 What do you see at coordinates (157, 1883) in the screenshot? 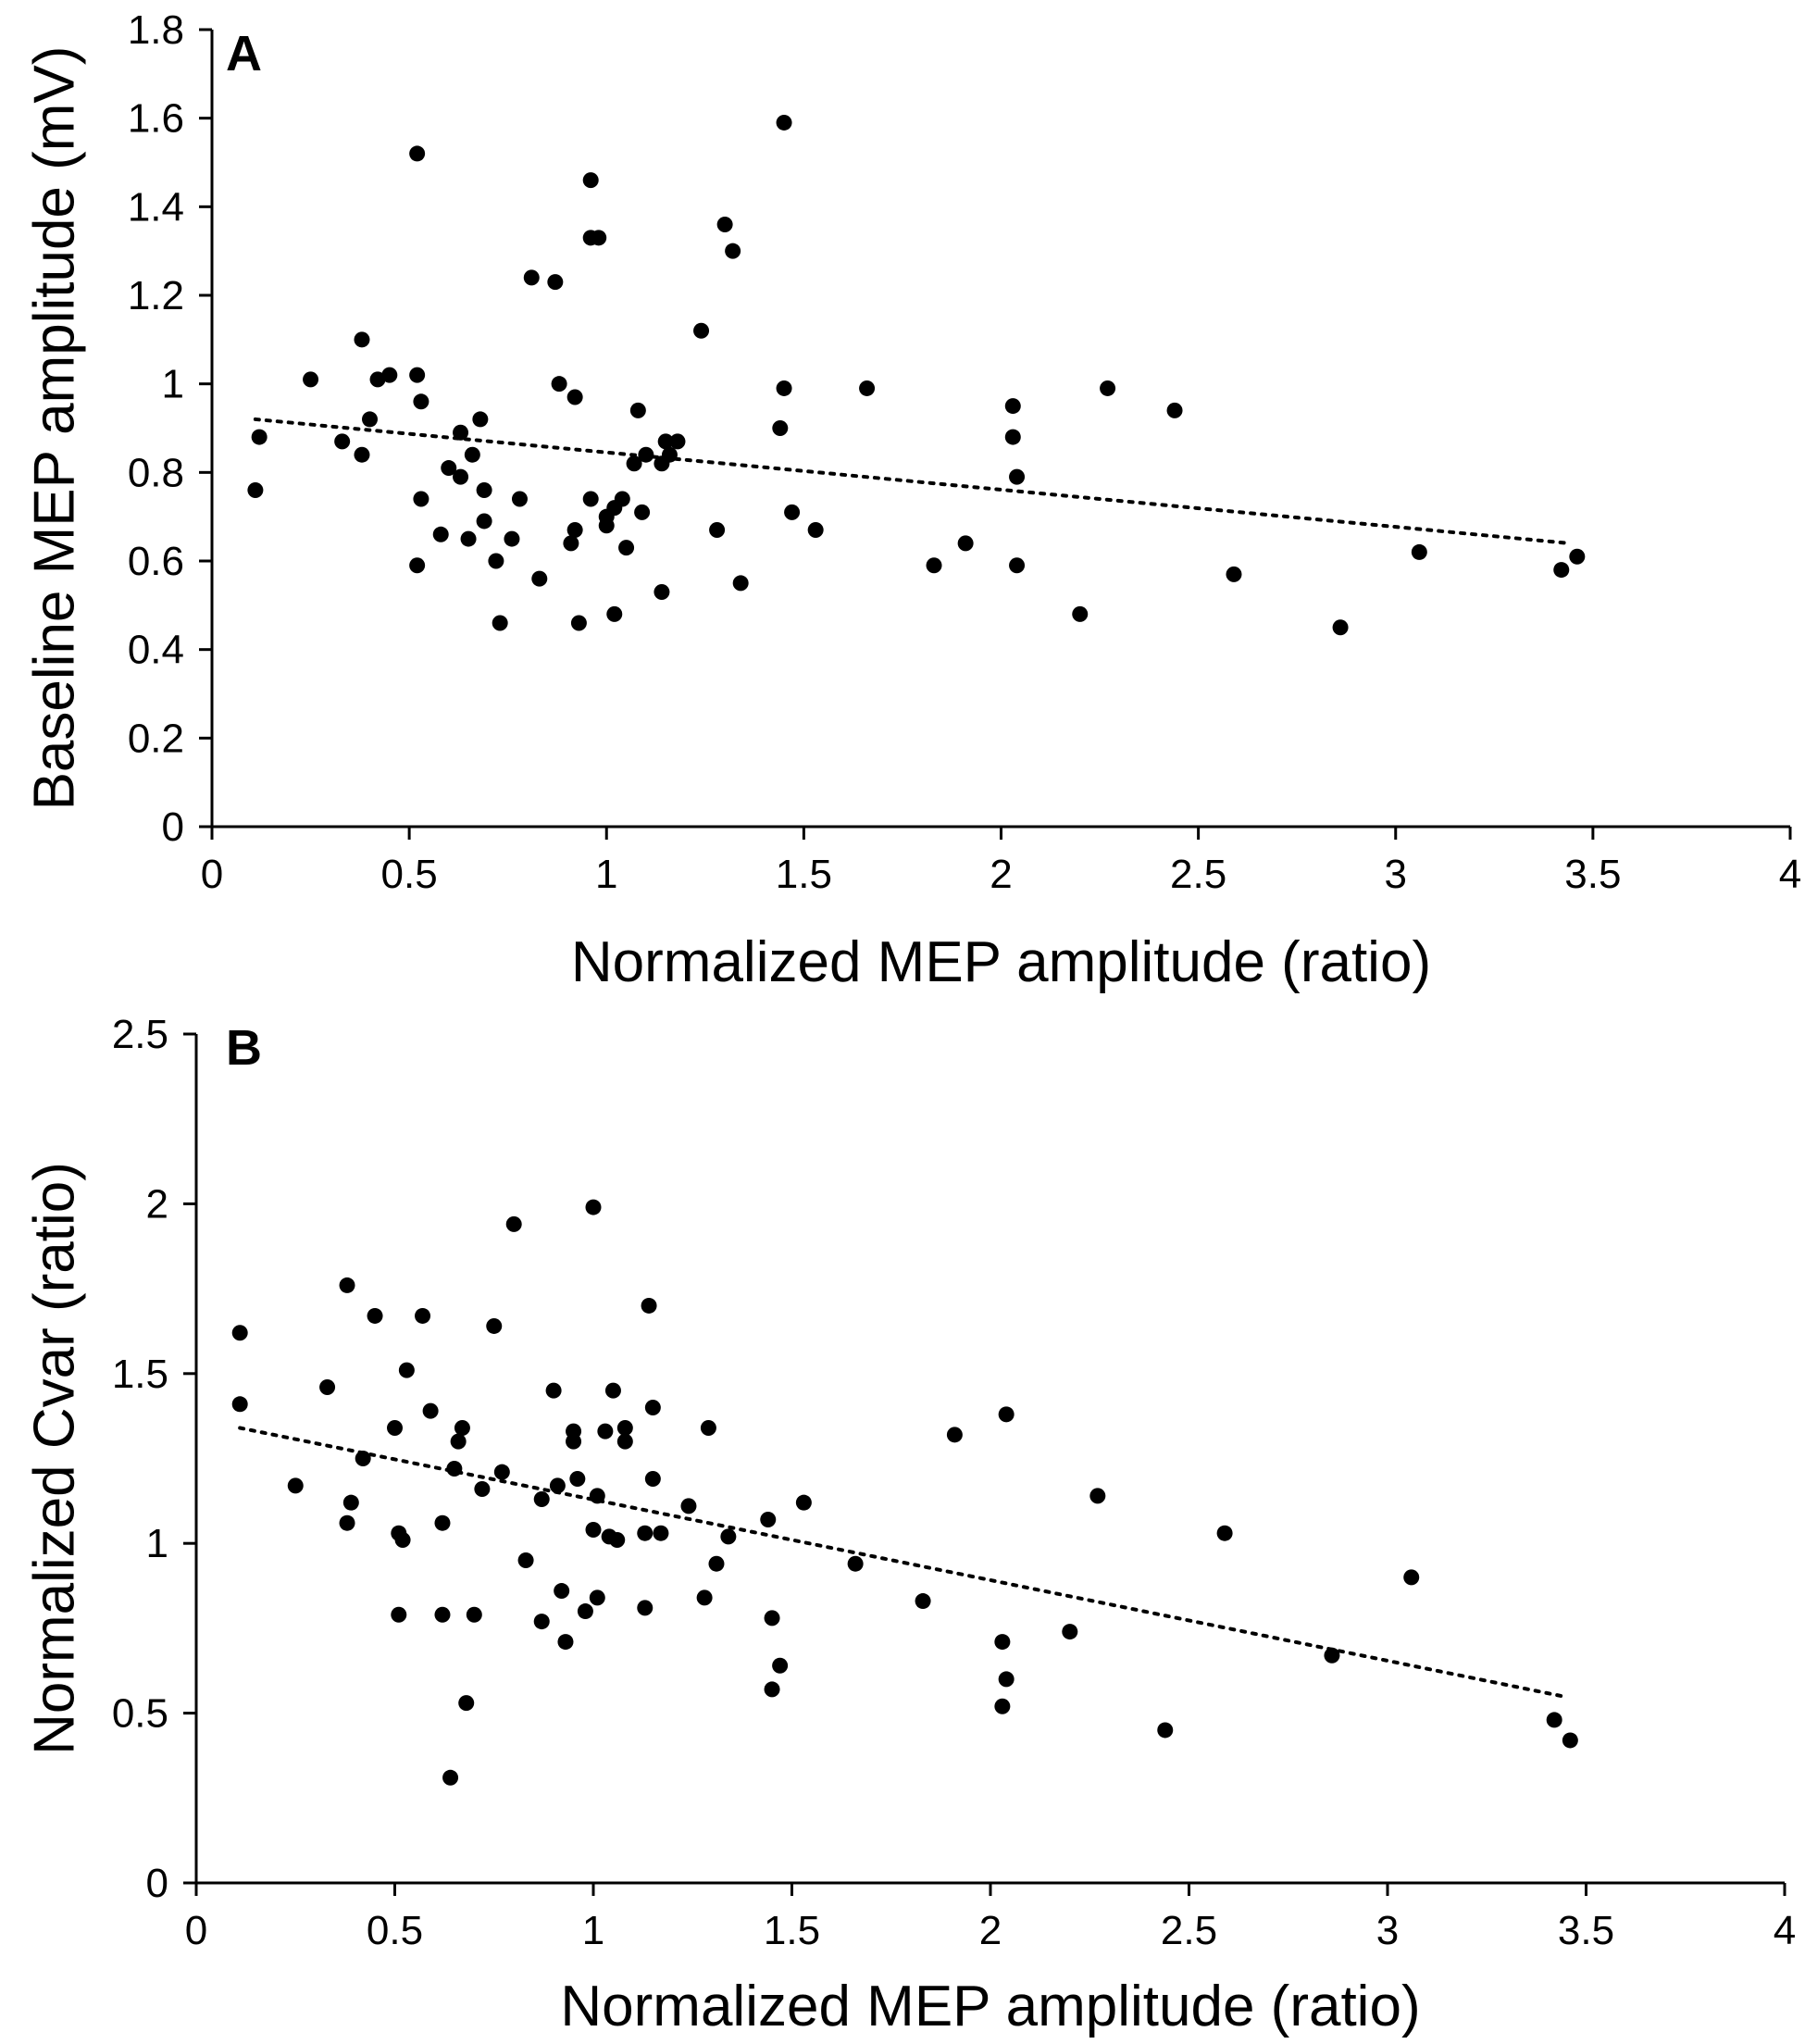
I see `y-tick-label: 0` at bounding box center [157, 1883].